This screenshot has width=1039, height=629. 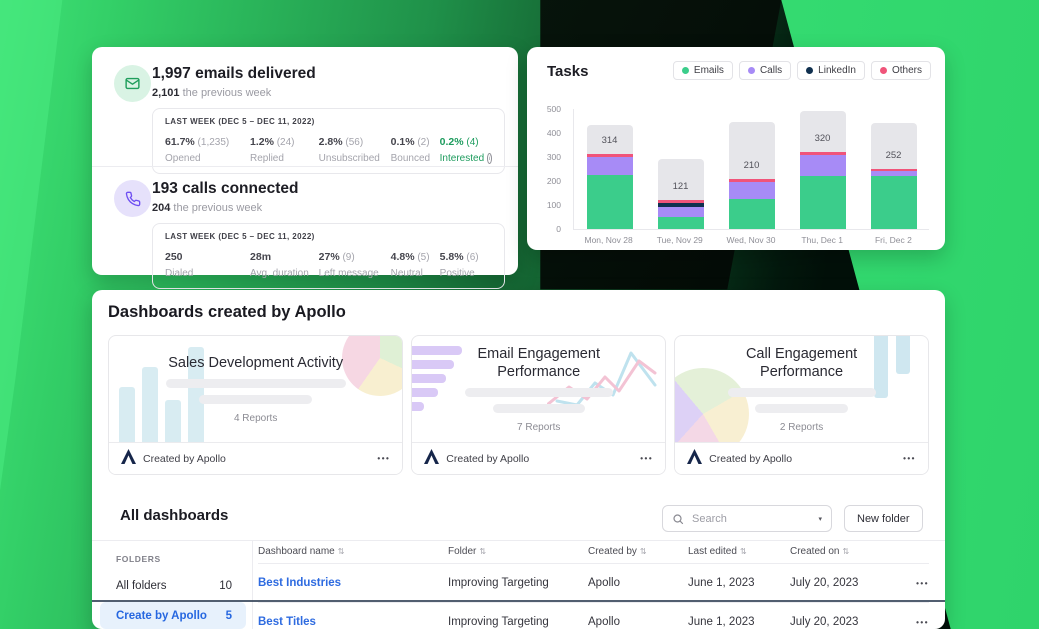 What do you see at coordinates (837, 70) in the screenshot?
I see `legend-label: LinkedIn` at bounding box center [837, 70].